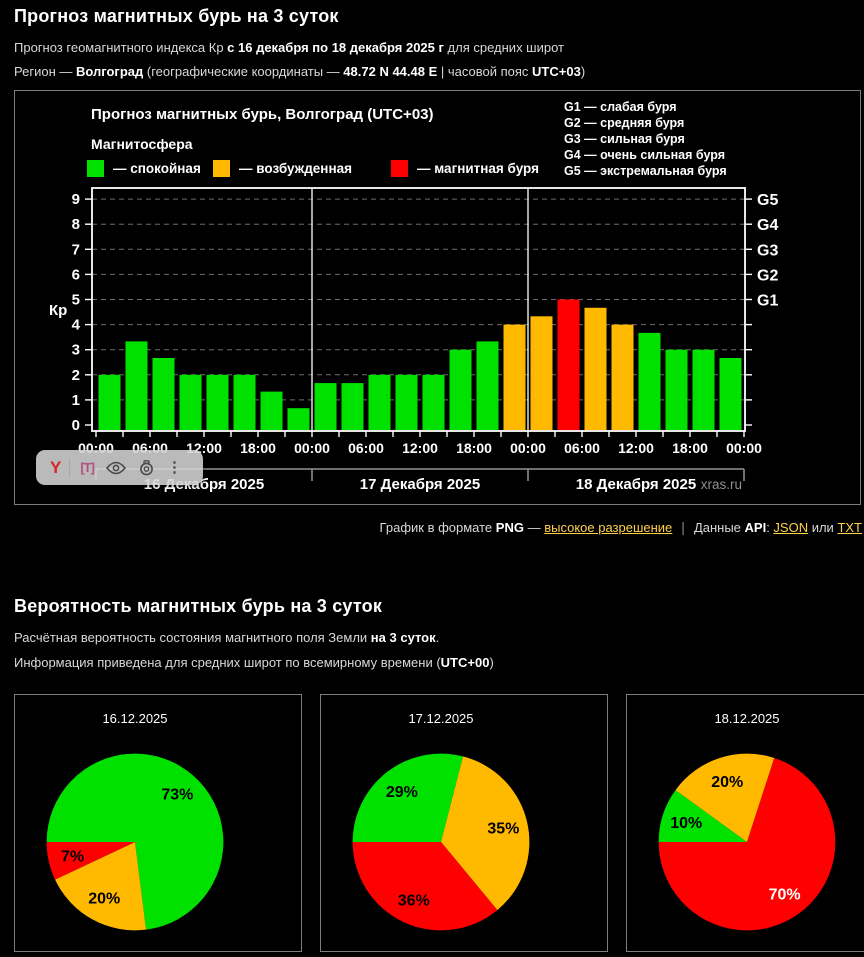 The image size is (864, 957). Describe the element at coordinates (142, 144) in the screenshot. I see `magnetosphere-label: Магнитосфера` at that location.